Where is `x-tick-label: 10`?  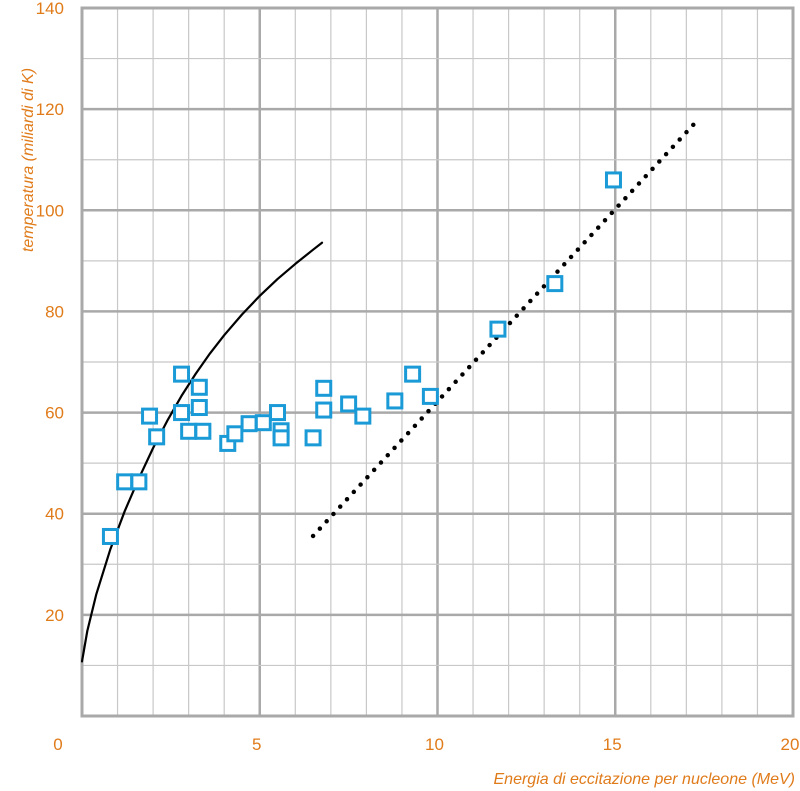
x-tick-label: 10 is located at coordinates (434, 744).